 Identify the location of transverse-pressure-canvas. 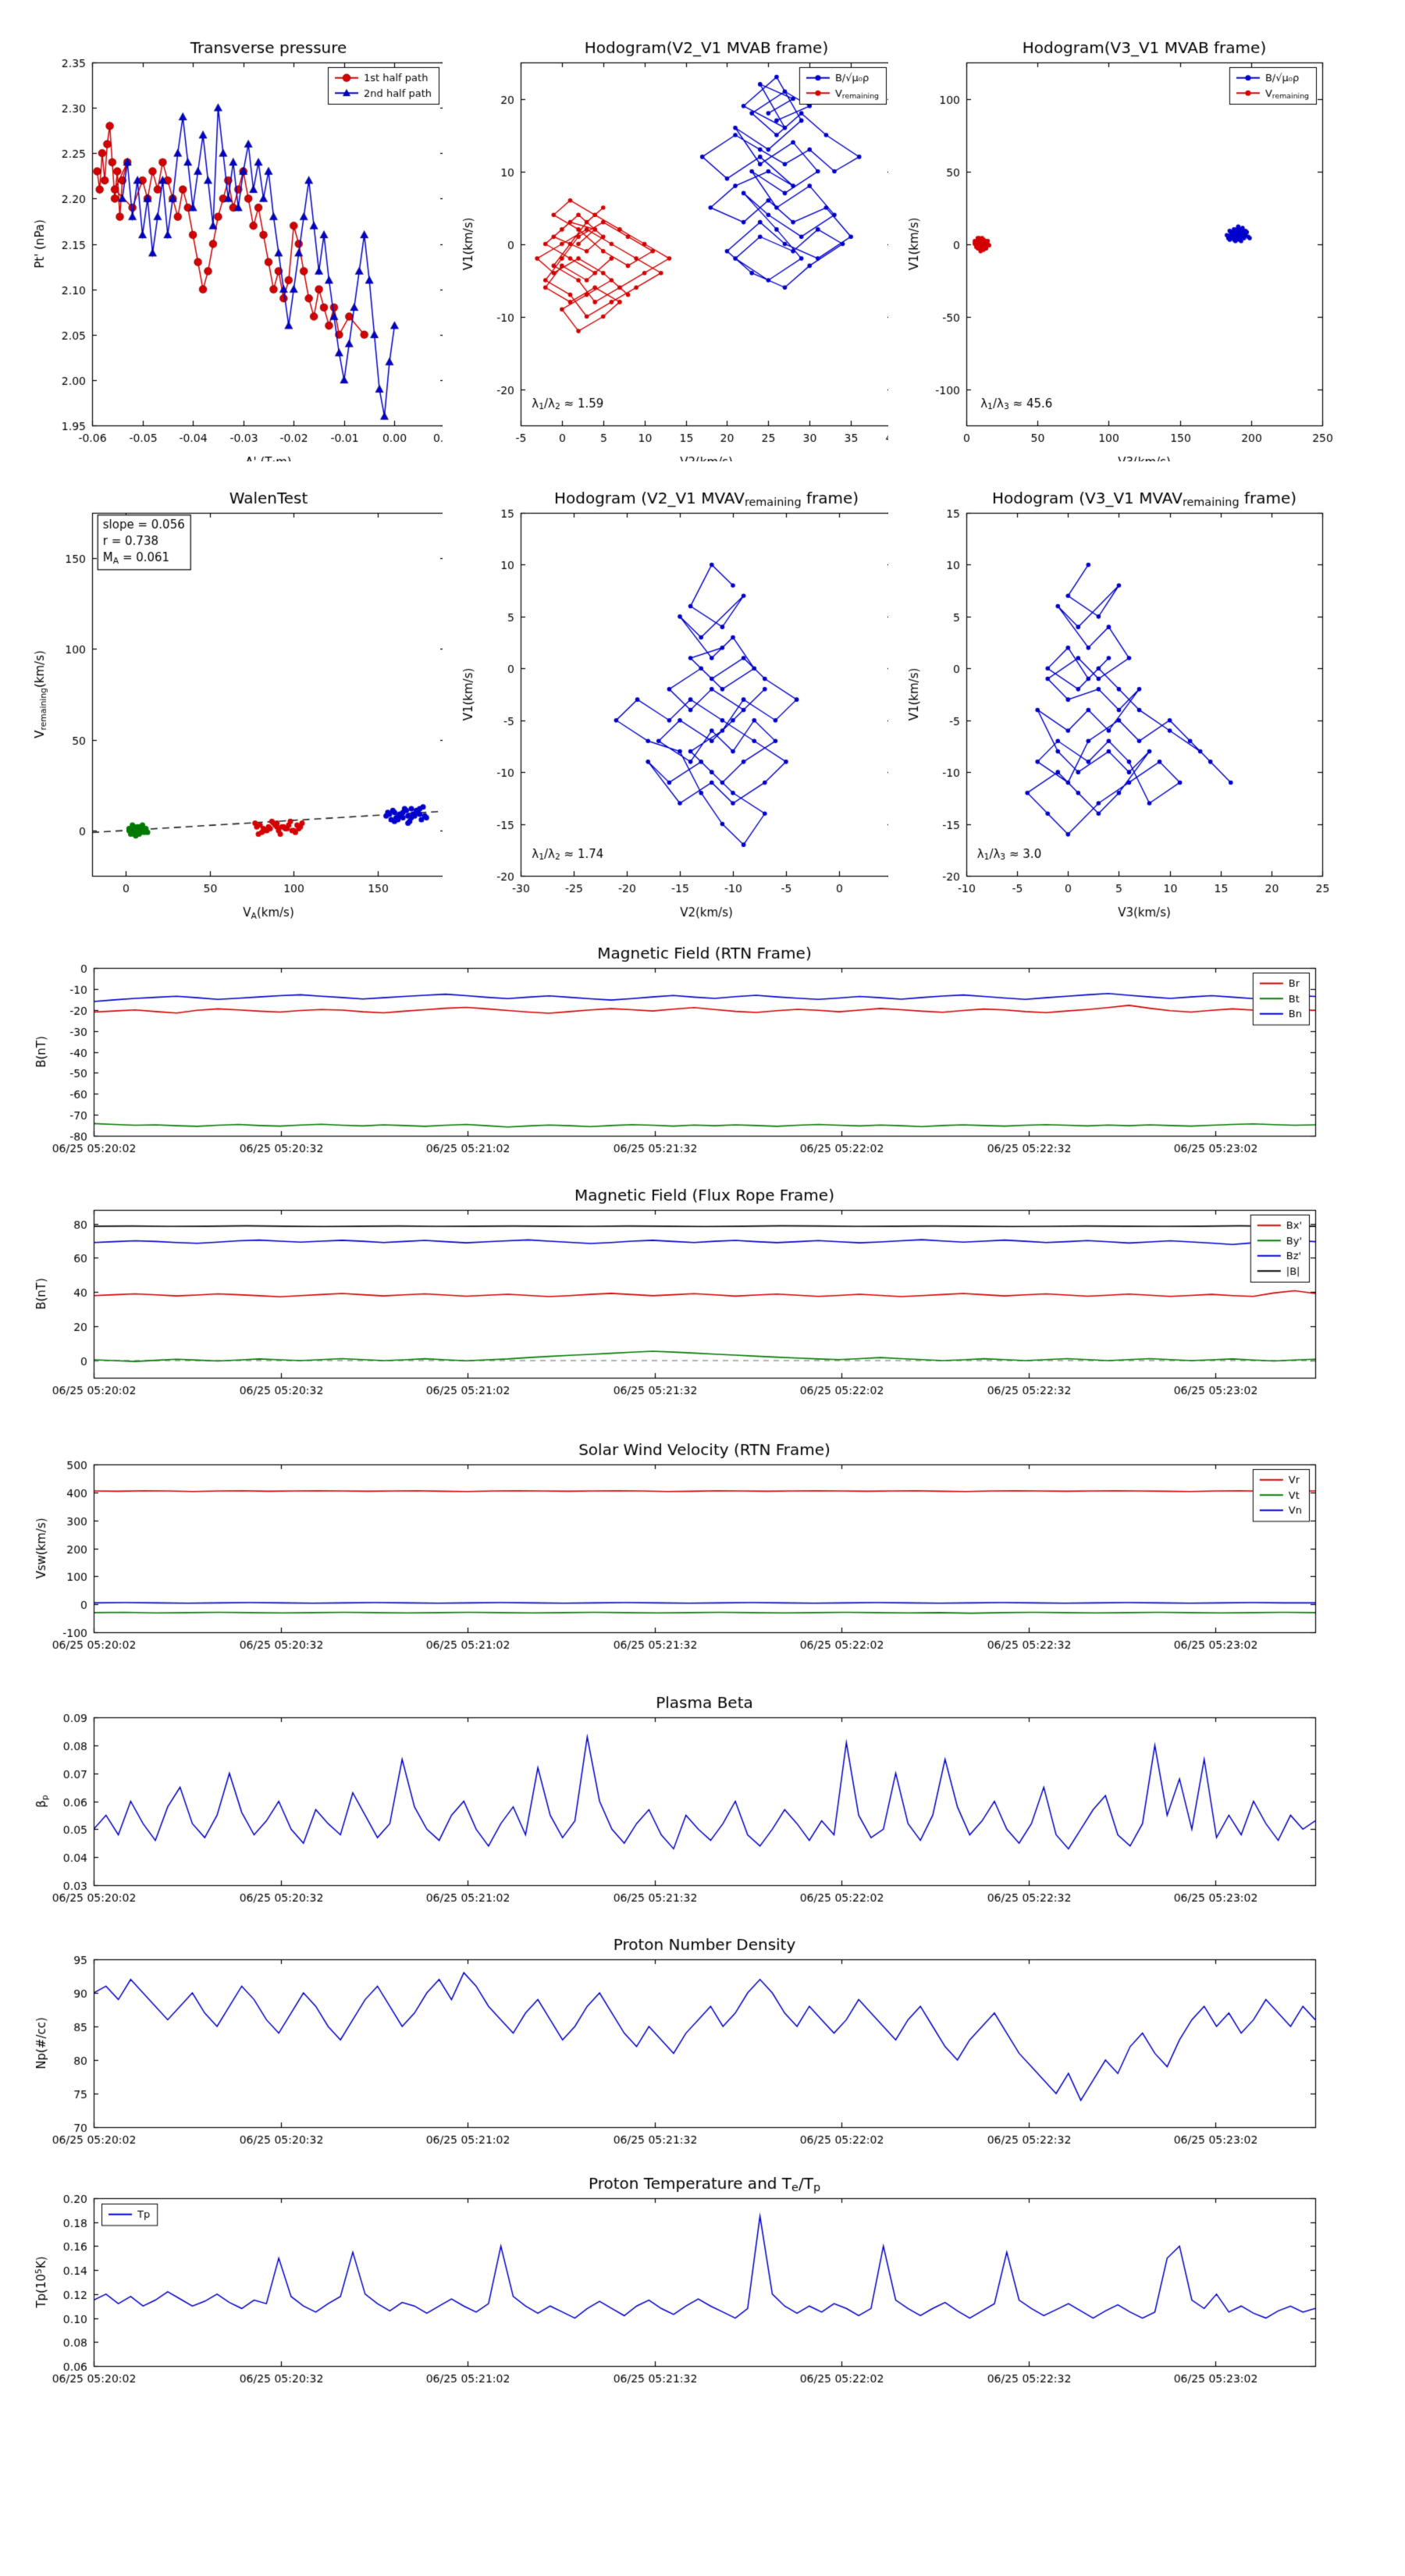
(253, 245).